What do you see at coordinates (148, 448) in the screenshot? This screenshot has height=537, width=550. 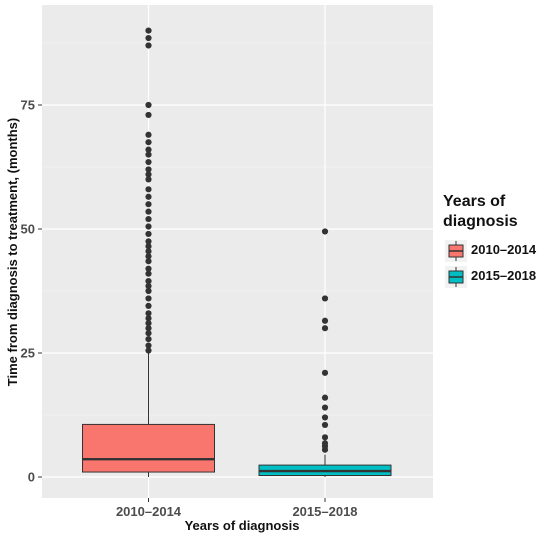 I see `box` at bounding box center [148, 448].